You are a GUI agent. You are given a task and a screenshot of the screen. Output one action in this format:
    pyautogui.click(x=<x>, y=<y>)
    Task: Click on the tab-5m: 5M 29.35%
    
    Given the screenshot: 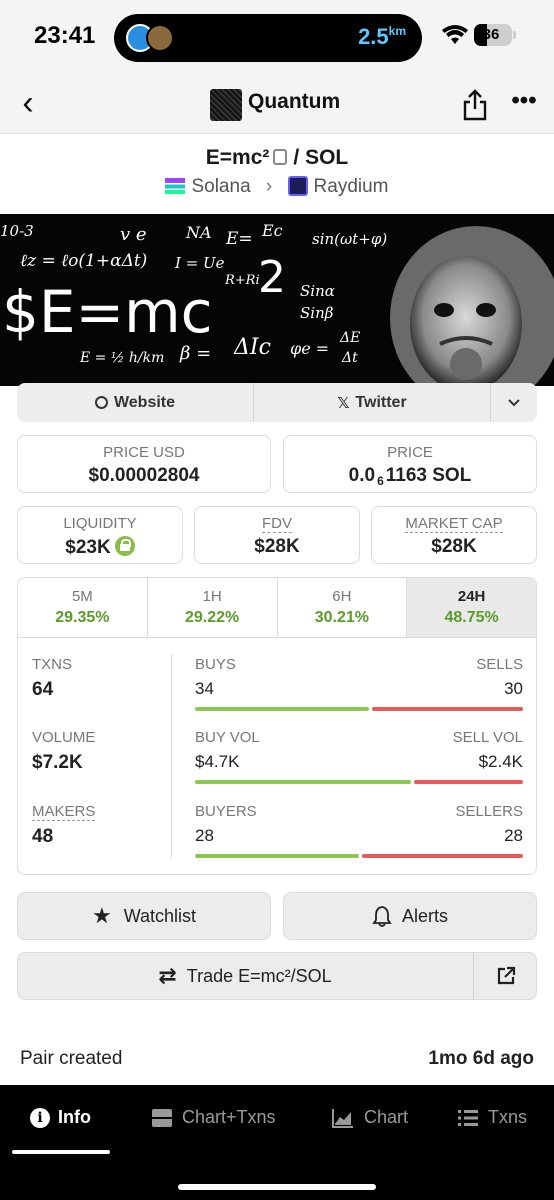 What is the action you would take?
    pyautogui.click(x=83, y=607)
    